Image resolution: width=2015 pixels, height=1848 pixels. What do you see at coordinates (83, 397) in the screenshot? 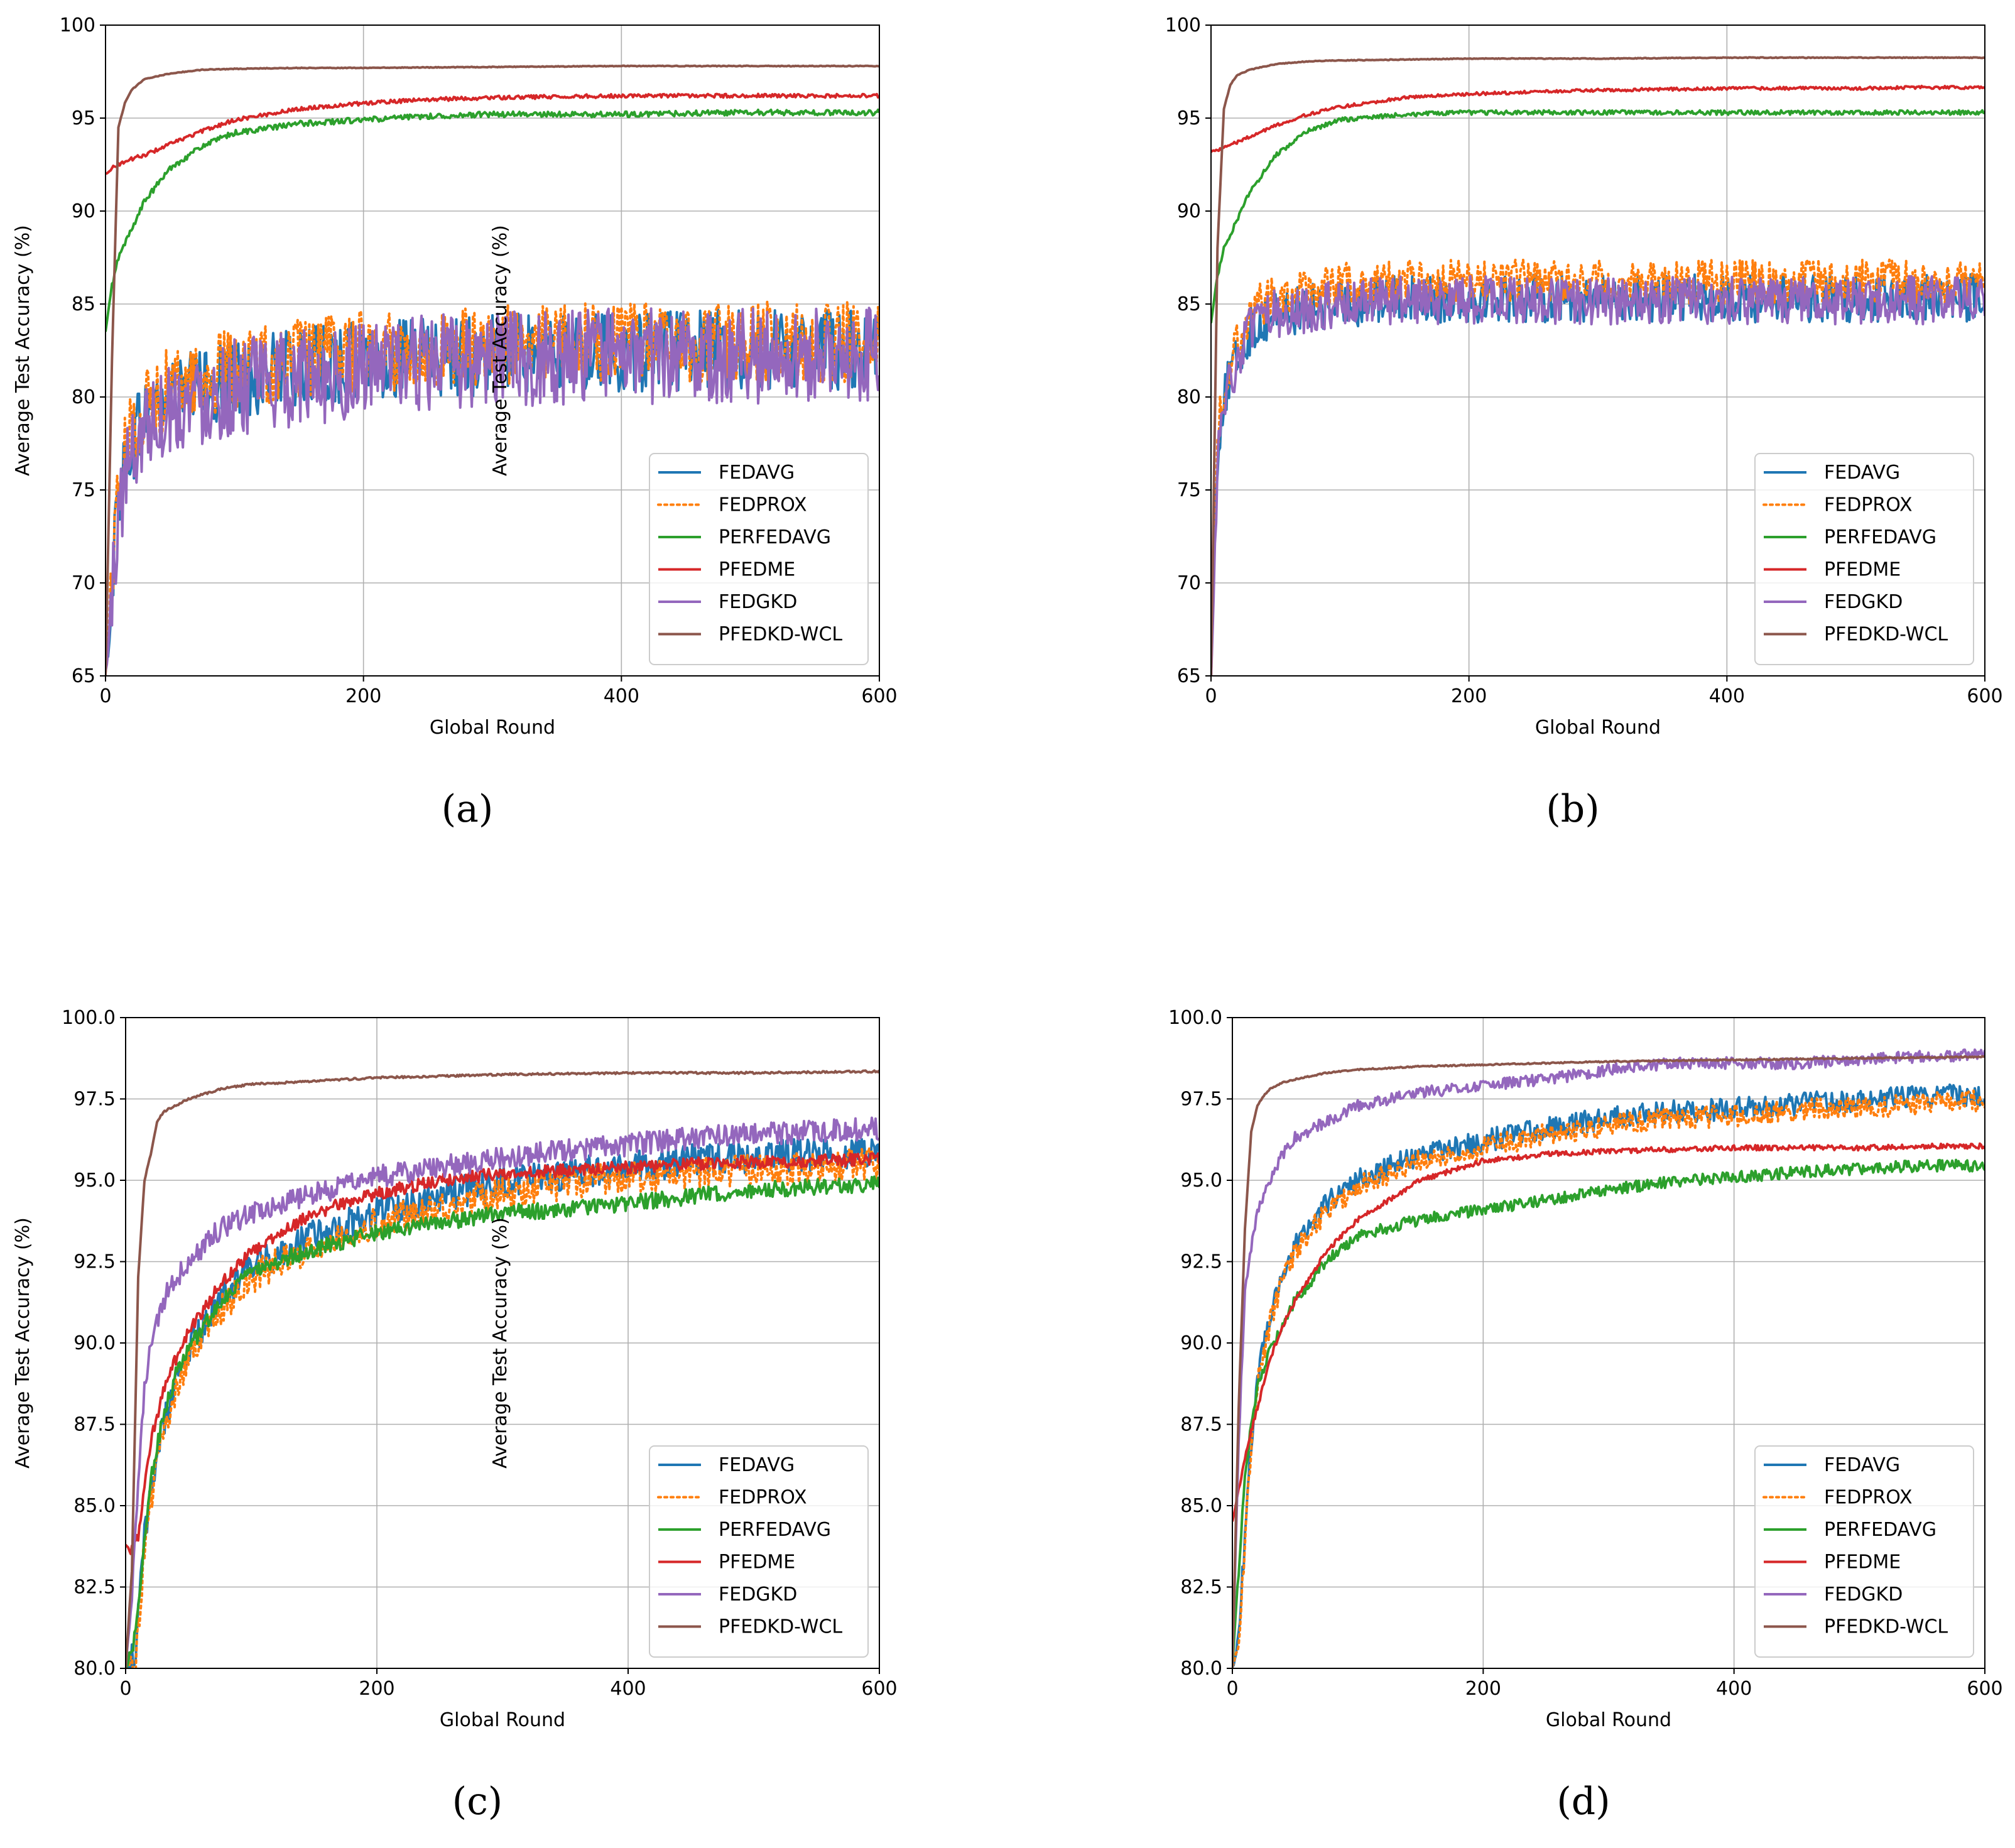
I see `y-tick-label: 80` at bounding box center [83, 397].